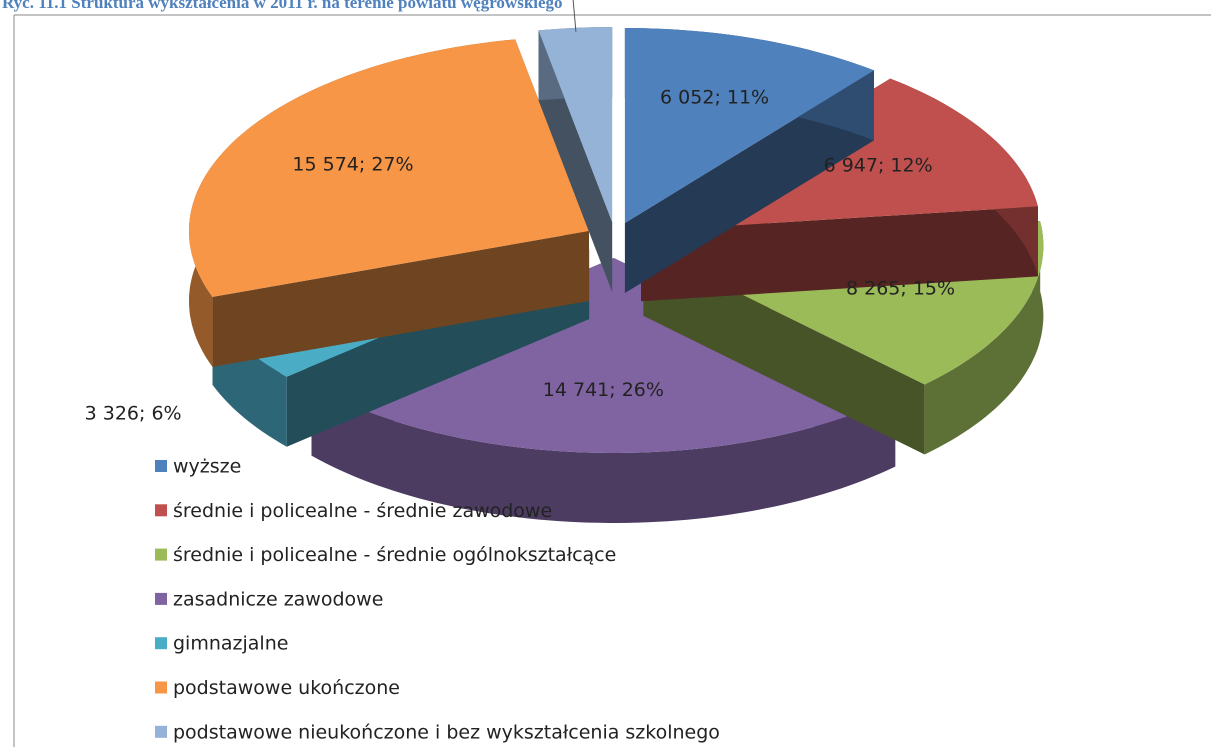 Image resolution: width=1211 pixels, height=747 pixels. I want to click on leader-line, so click(574, 16).